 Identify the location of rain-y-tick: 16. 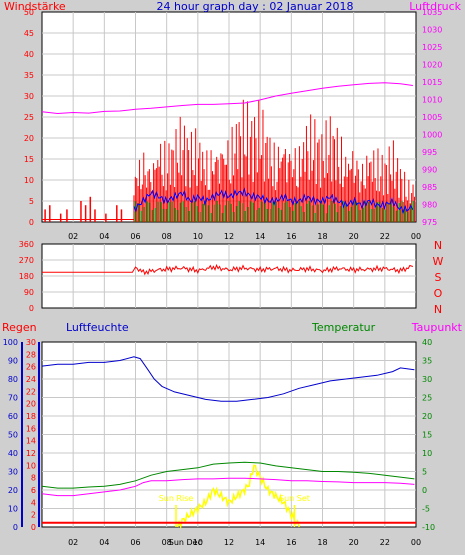
(31, 428).